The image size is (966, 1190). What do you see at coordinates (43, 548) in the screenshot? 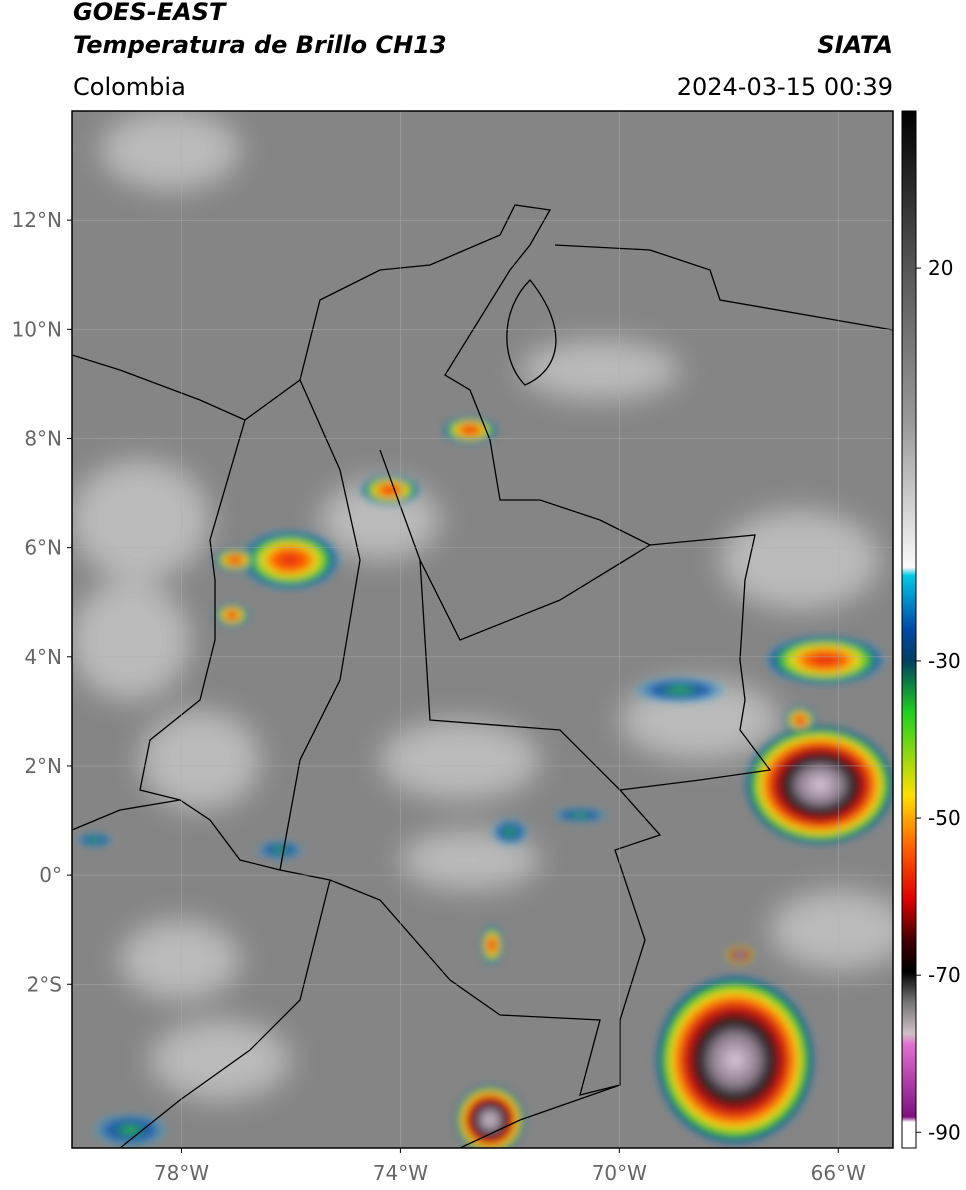
I see `lat-tick-label: 6°N` at bounding box center [43, 548].